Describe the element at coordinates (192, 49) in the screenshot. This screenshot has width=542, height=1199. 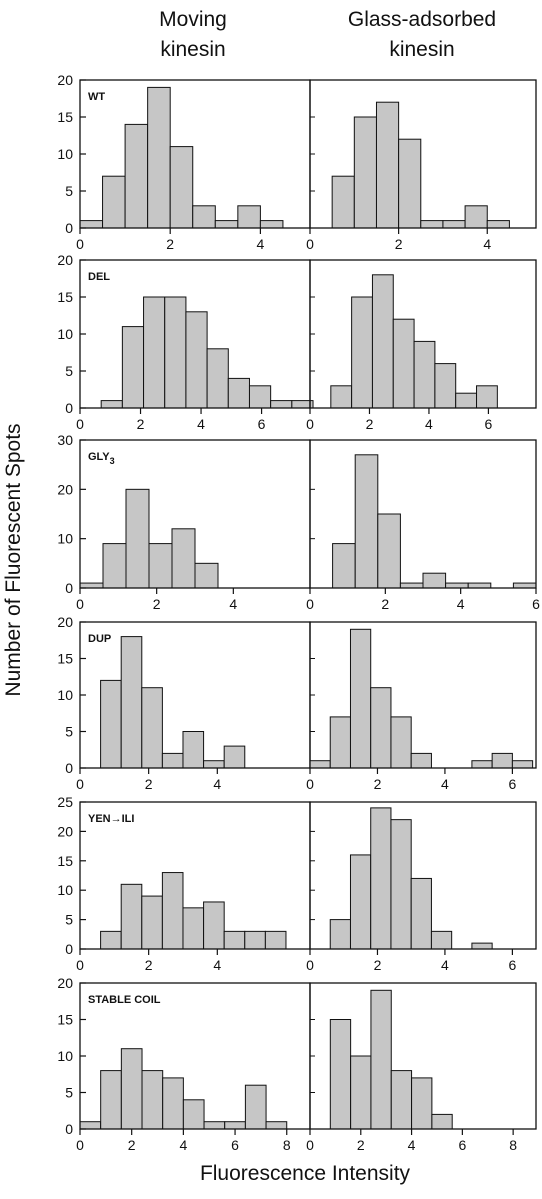
I see `column-header-moving-line2: kinesin` at that location.